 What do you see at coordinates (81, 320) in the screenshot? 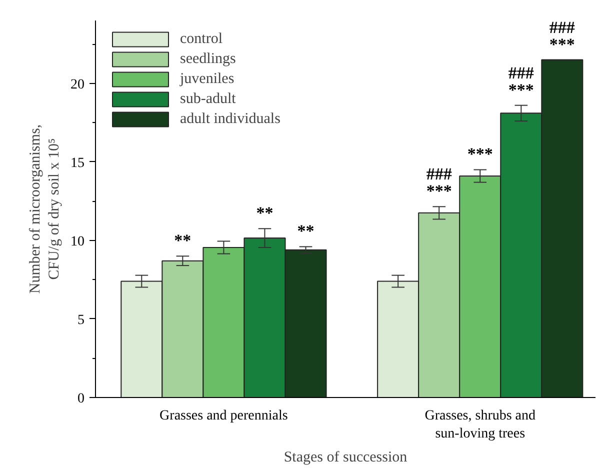
I see `y-tick-label: 5` at bounding box center [81, 320].